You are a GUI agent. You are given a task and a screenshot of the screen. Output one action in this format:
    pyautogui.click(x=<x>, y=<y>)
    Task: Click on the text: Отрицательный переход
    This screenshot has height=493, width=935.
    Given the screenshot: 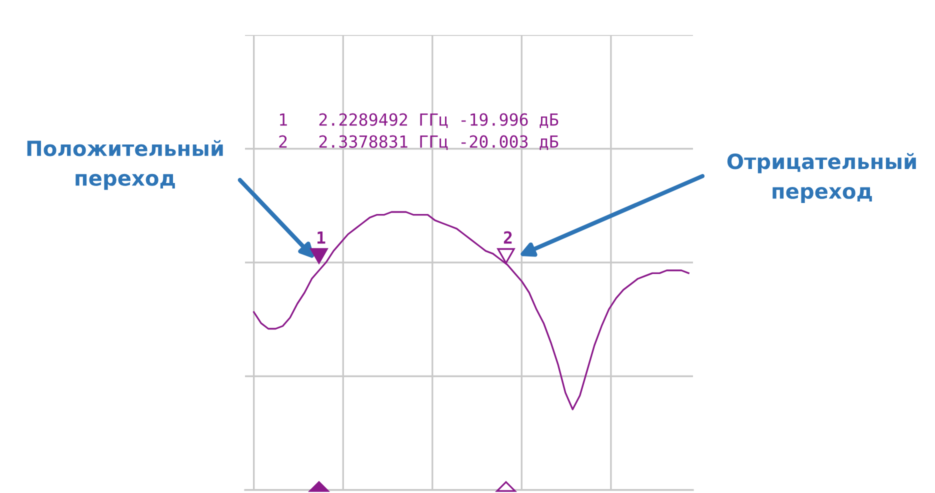 What is the action you would take?
    pyautogui.click(x=821, y=178)
    